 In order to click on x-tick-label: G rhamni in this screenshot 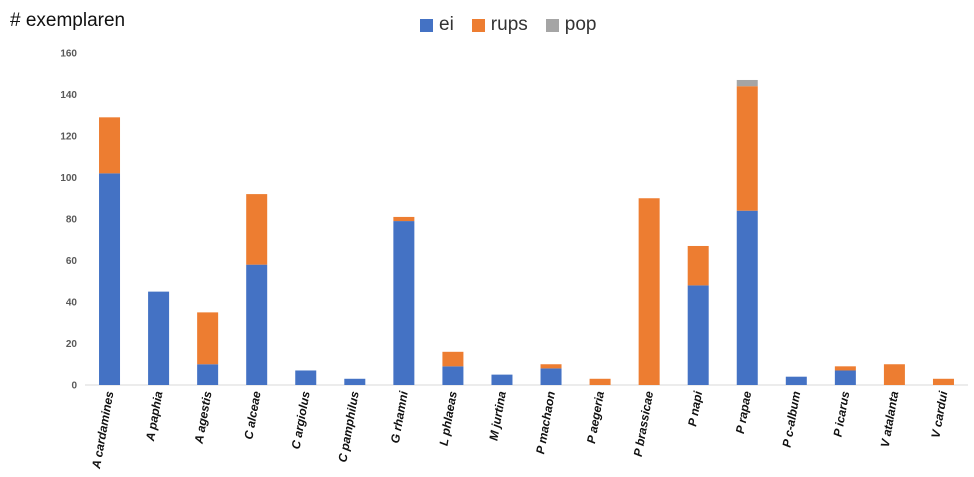, I will do `click(399, 416)`.